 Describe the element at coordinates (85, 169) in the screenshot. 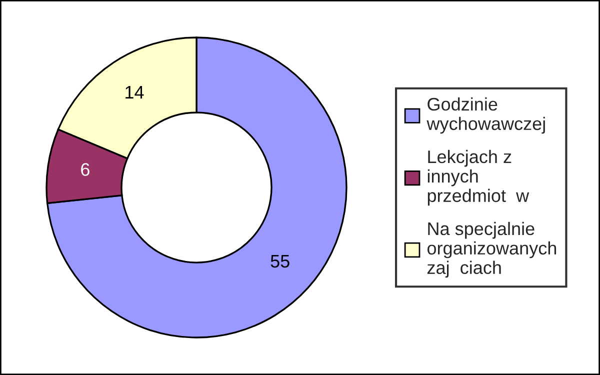

I see `data-label: 6` at that location.